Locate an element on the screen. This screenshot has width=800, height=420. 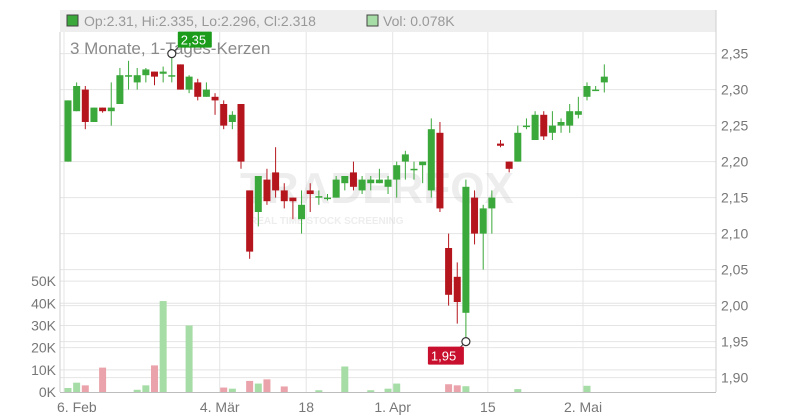
volume-tick-label: 10K is located at coordinates (44, 370).